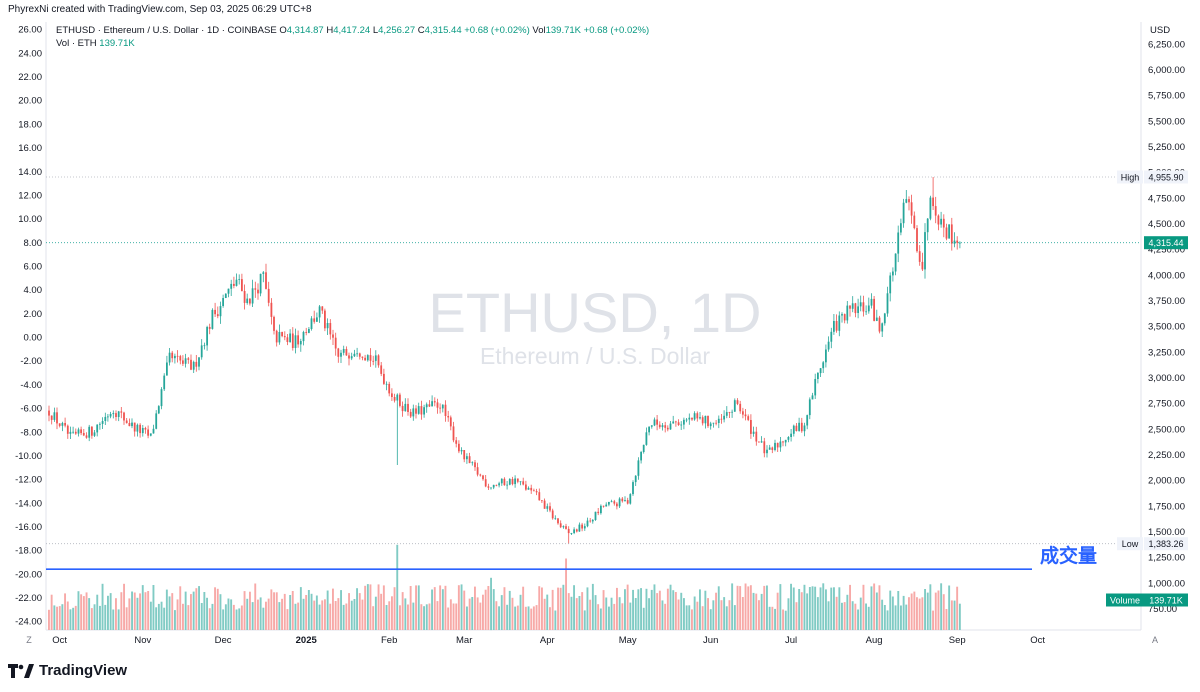 The image size is (1200, 692). Describe the element at coordinates (223, 640) in the screenshot. I see `time-axis-label: Dec` at that location.